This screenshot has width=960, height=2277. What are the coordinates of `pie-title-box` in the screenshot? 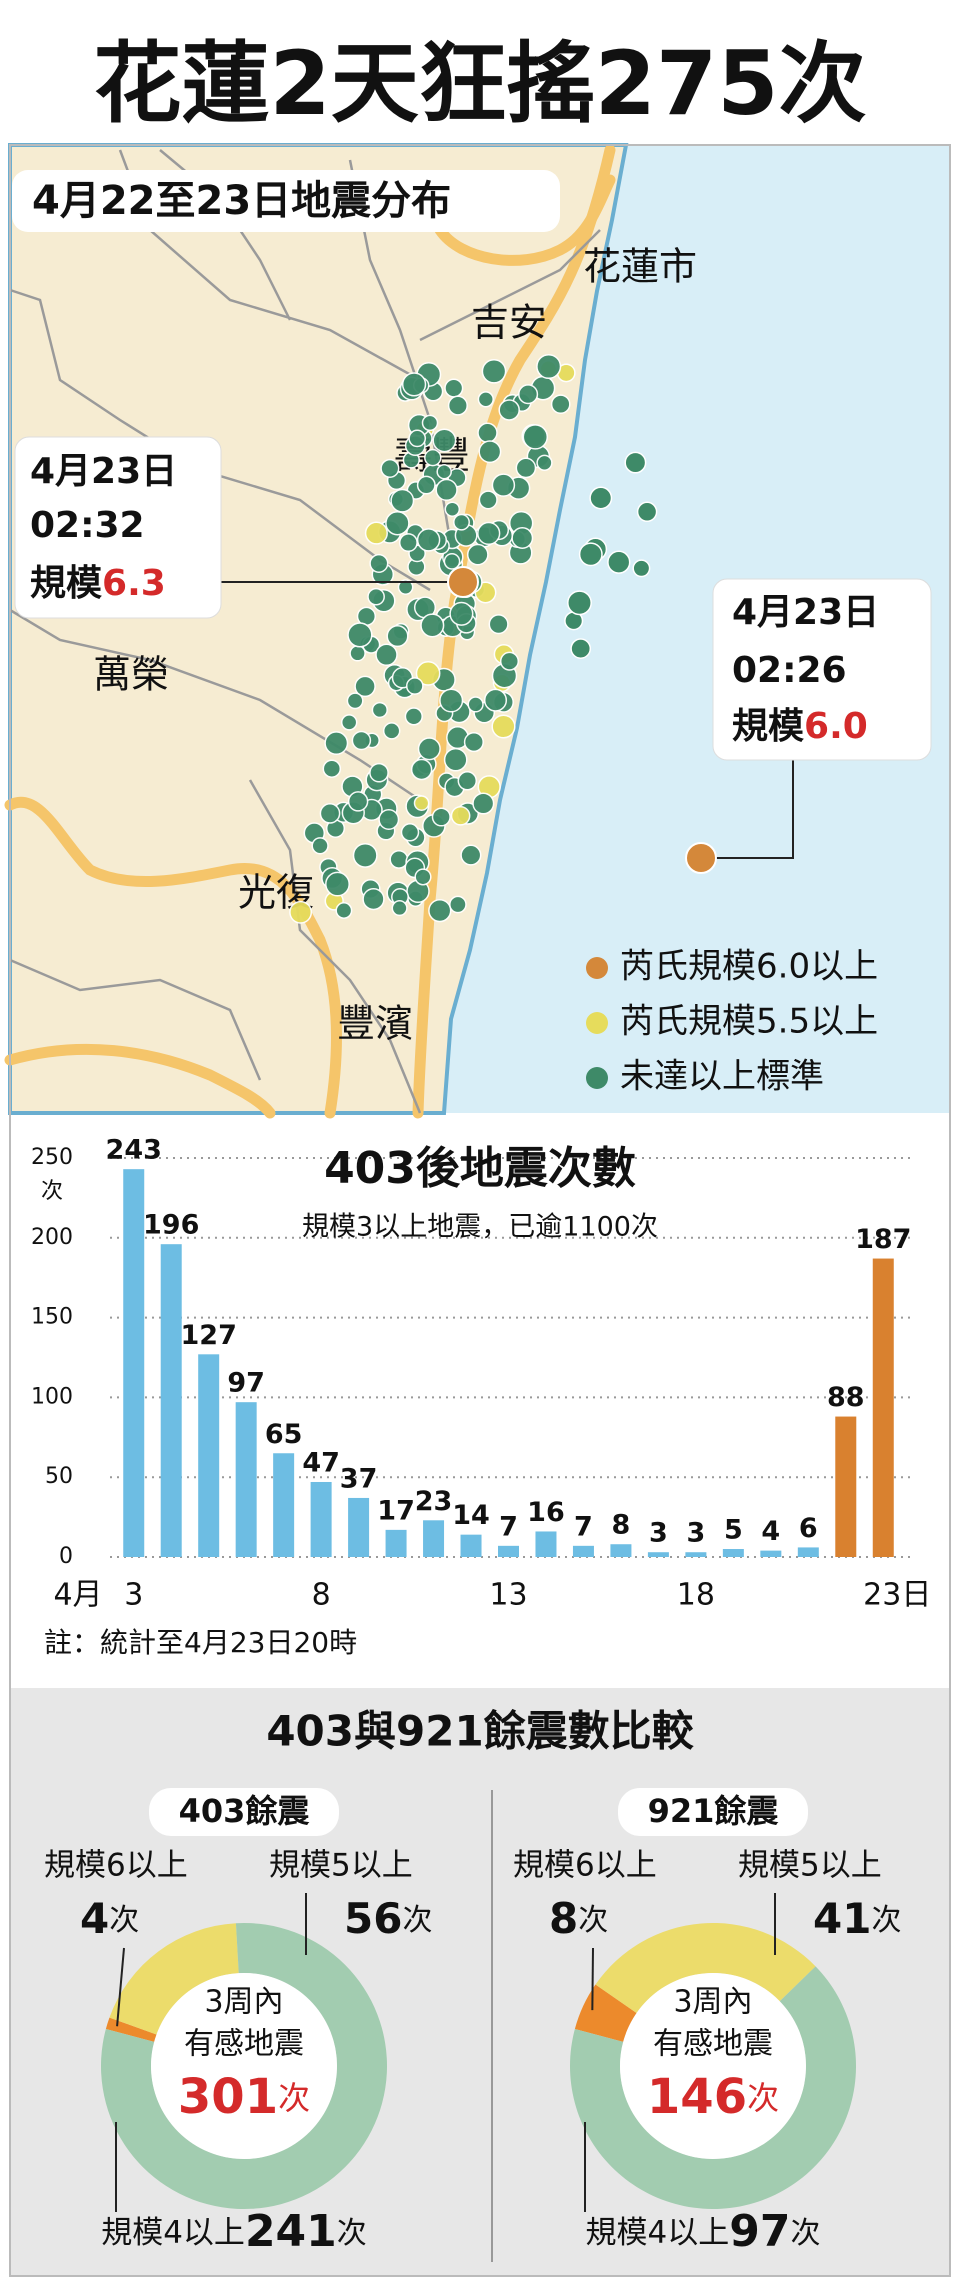 It's located at (244, 1812).